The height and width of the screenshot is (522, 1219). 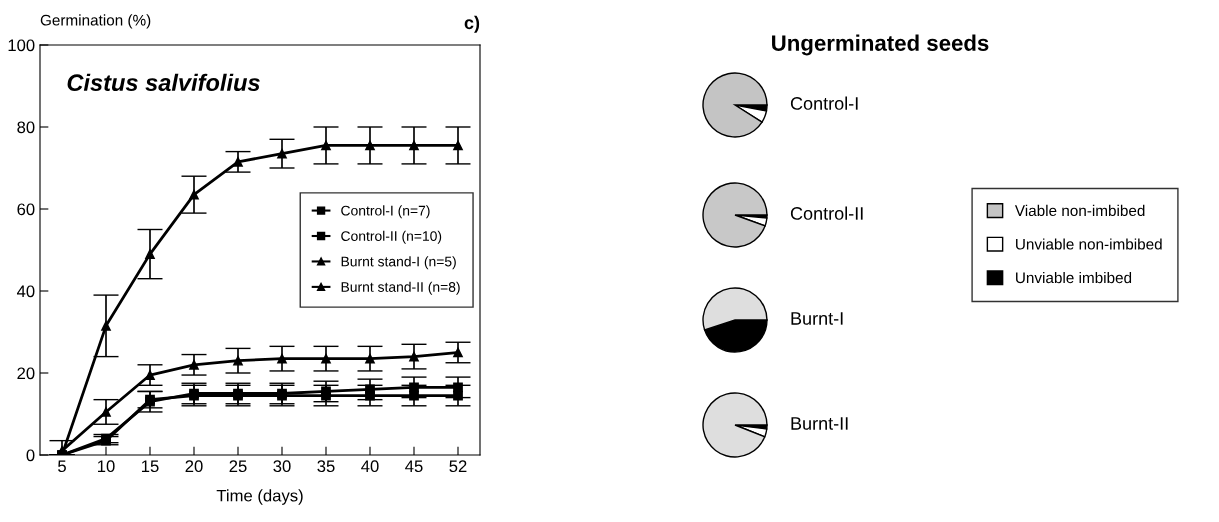 What do you see at coordinates (370, 466) in the screenshot?
I see `x-tick-label: 40` at bounding box center [370, 466].